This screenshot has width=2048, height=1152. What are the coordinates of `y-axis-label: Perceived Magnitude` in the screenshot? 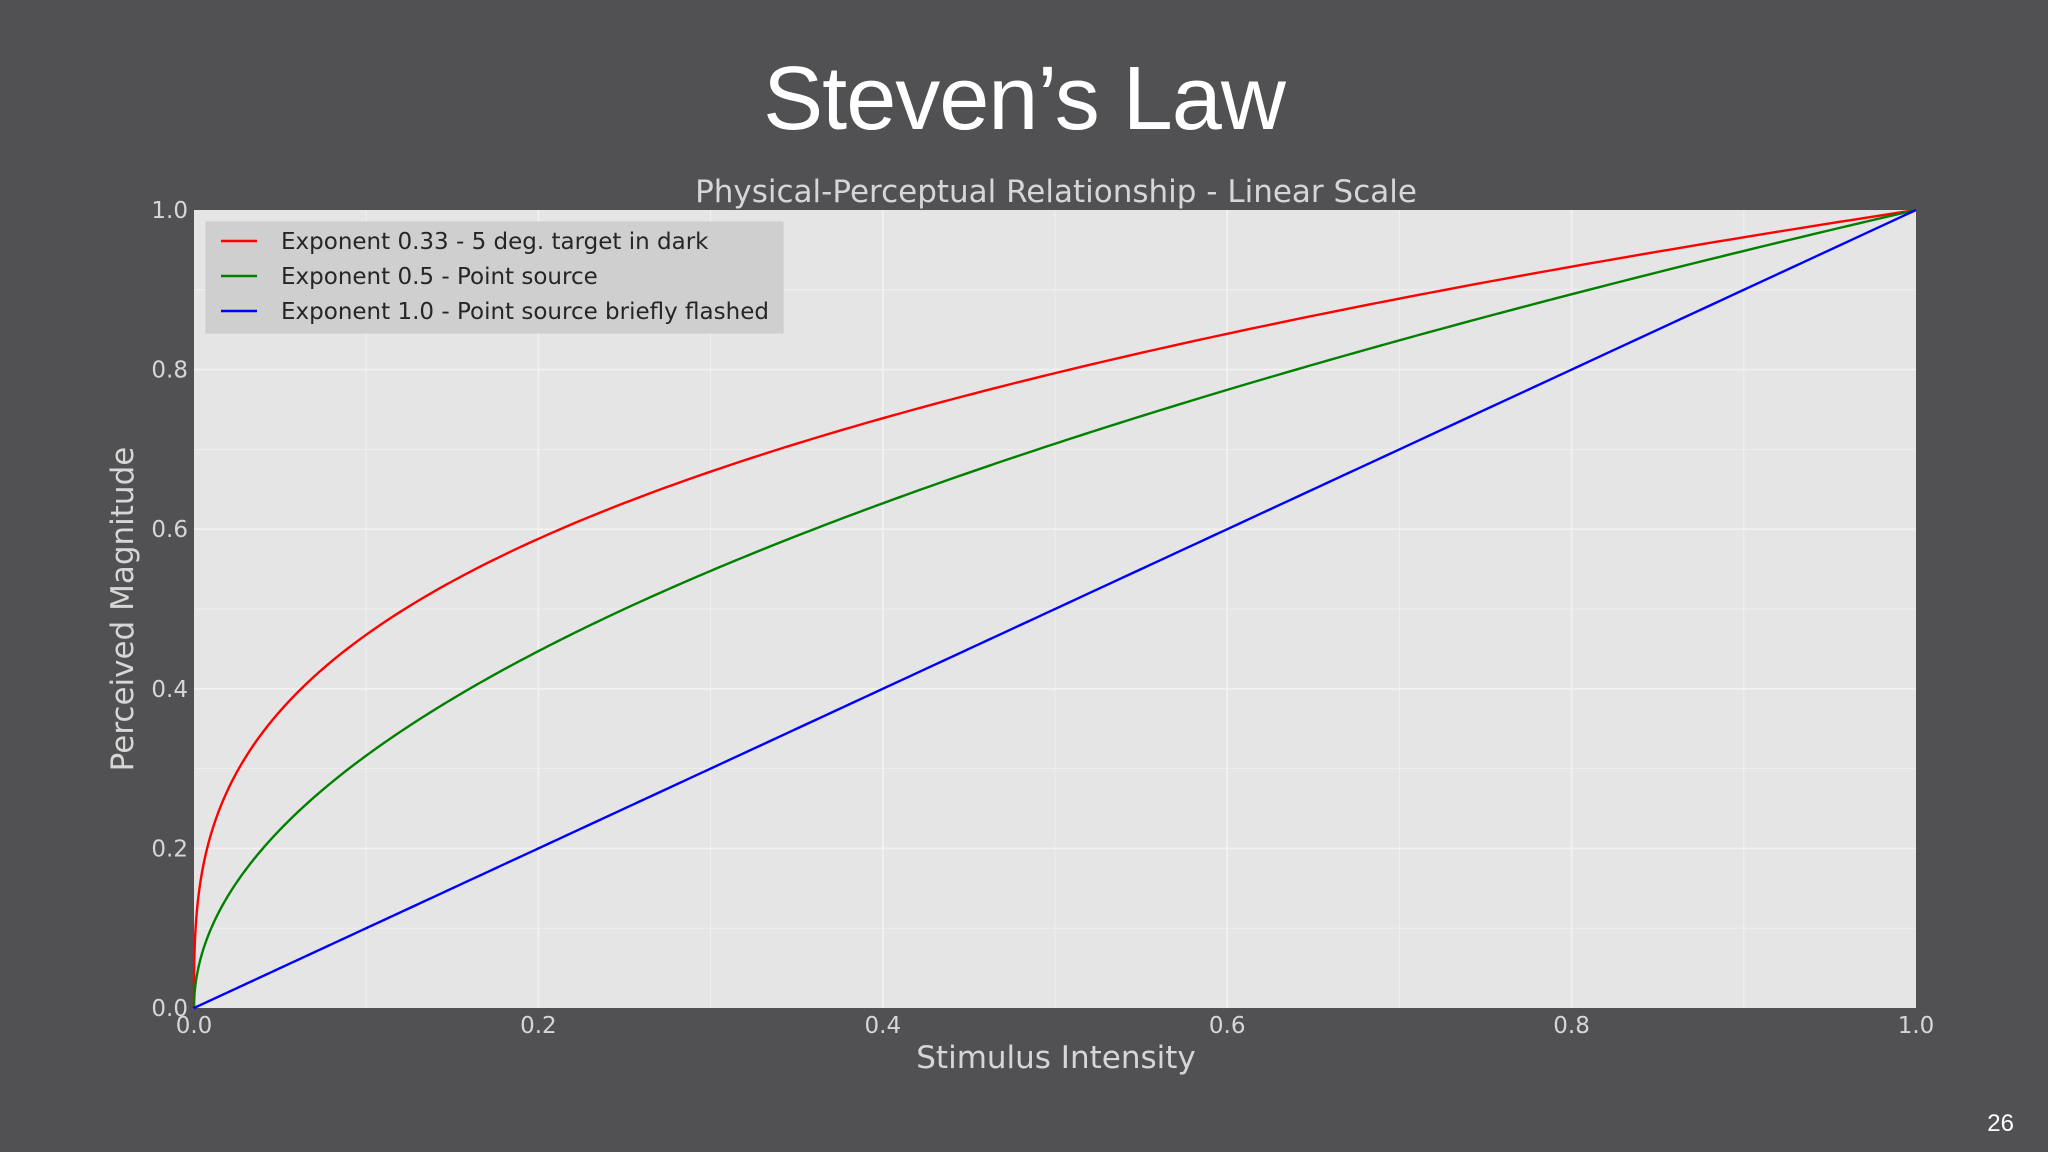 It's located at (123, 609).